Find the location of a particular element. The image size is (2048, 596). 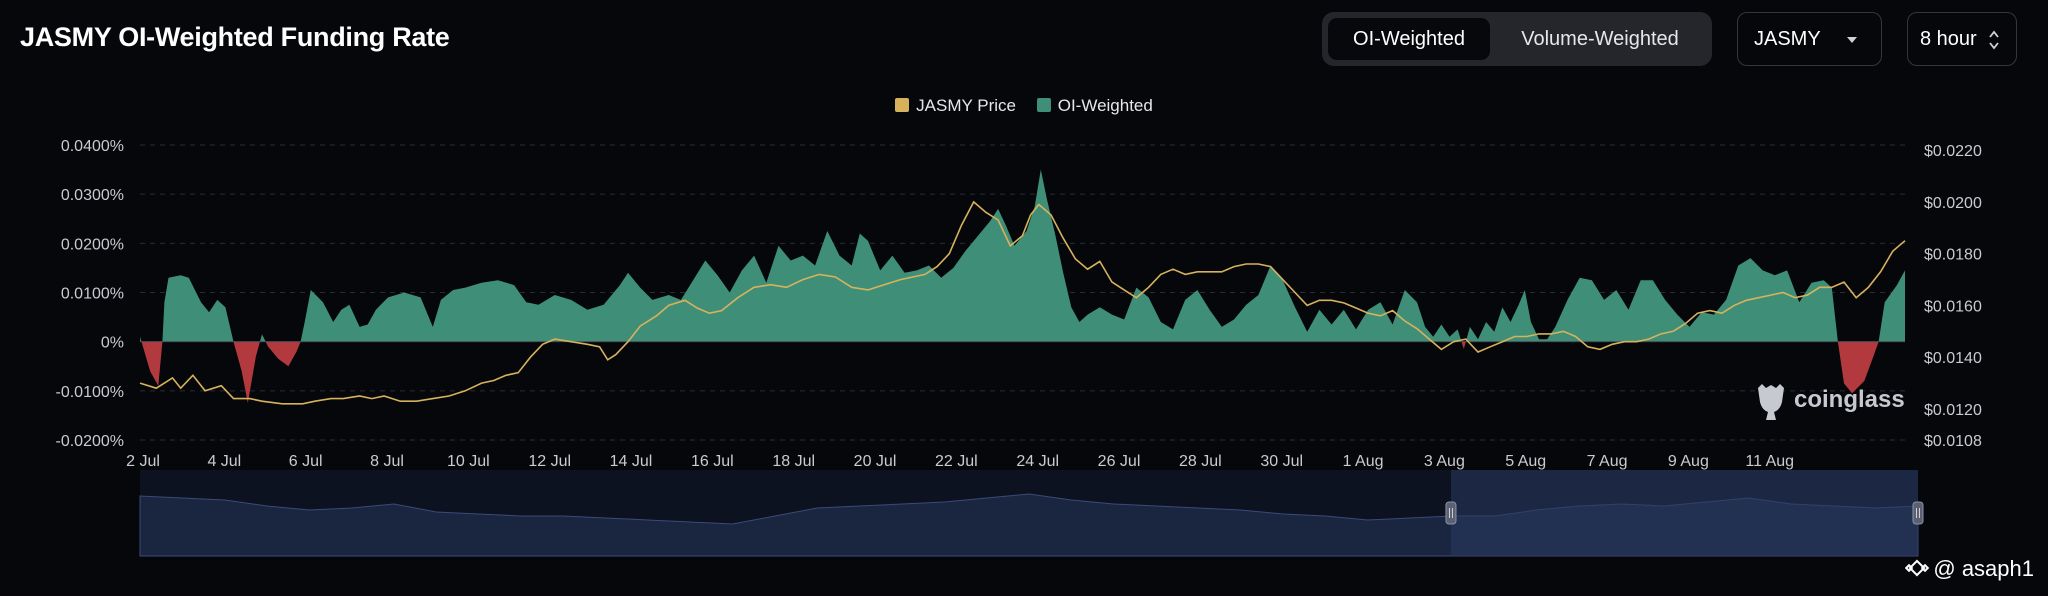

chart-legend: JASMY Price OI-Weighted is located at coordinates (1024, 106).